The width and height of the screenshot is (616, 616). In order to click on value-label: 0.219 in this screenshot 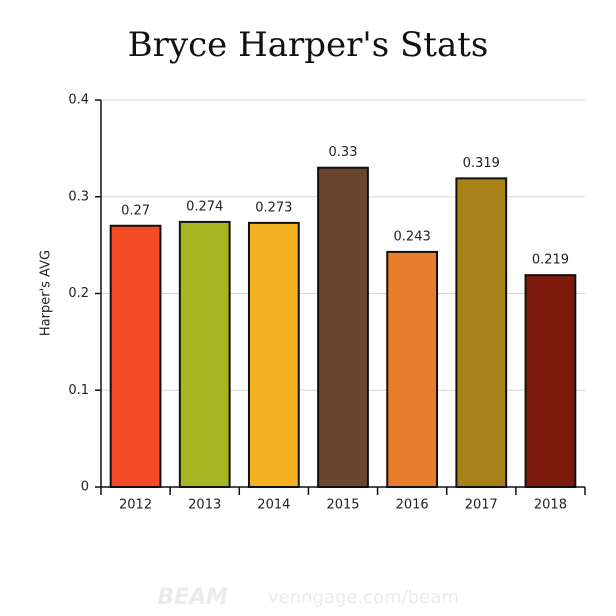, I will do `click(550, 260)`.